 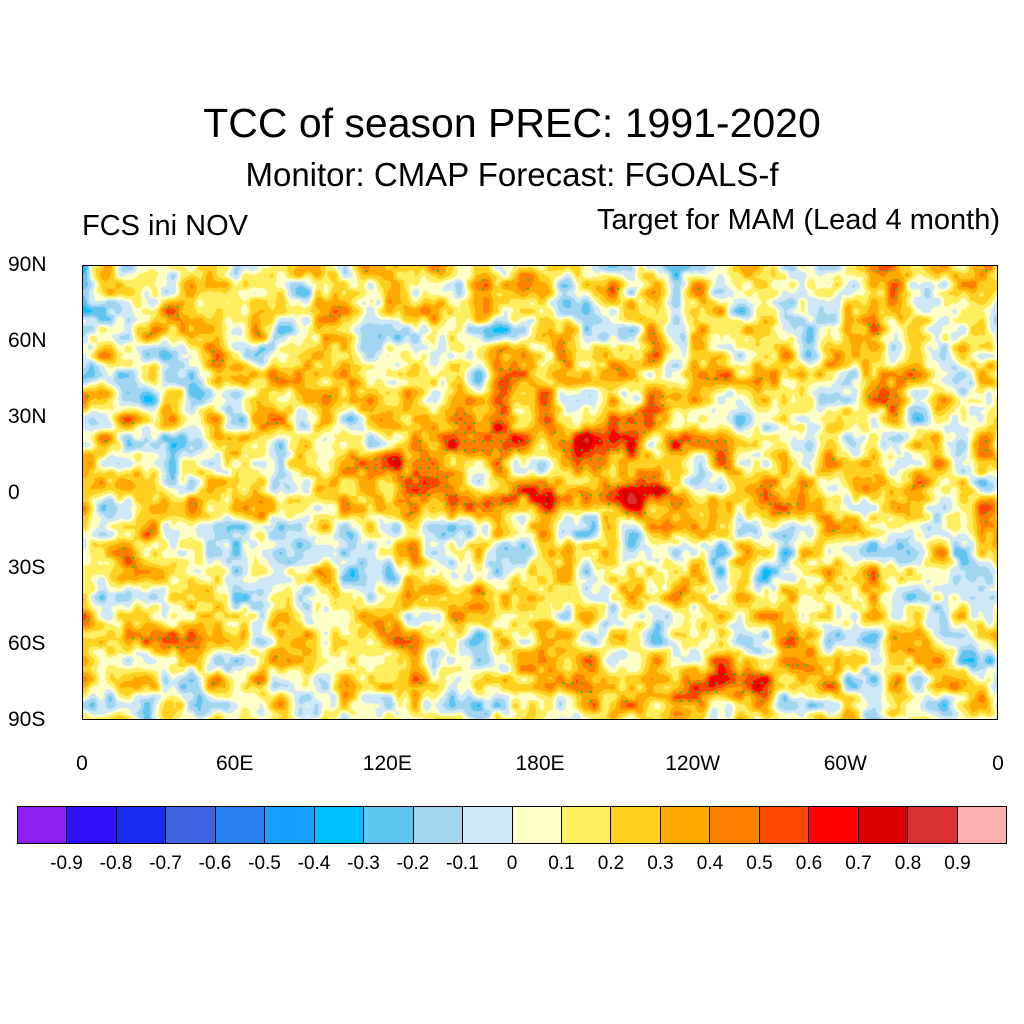 I want to click on colorbar-label: -0.7, so click(x=165, y=863).